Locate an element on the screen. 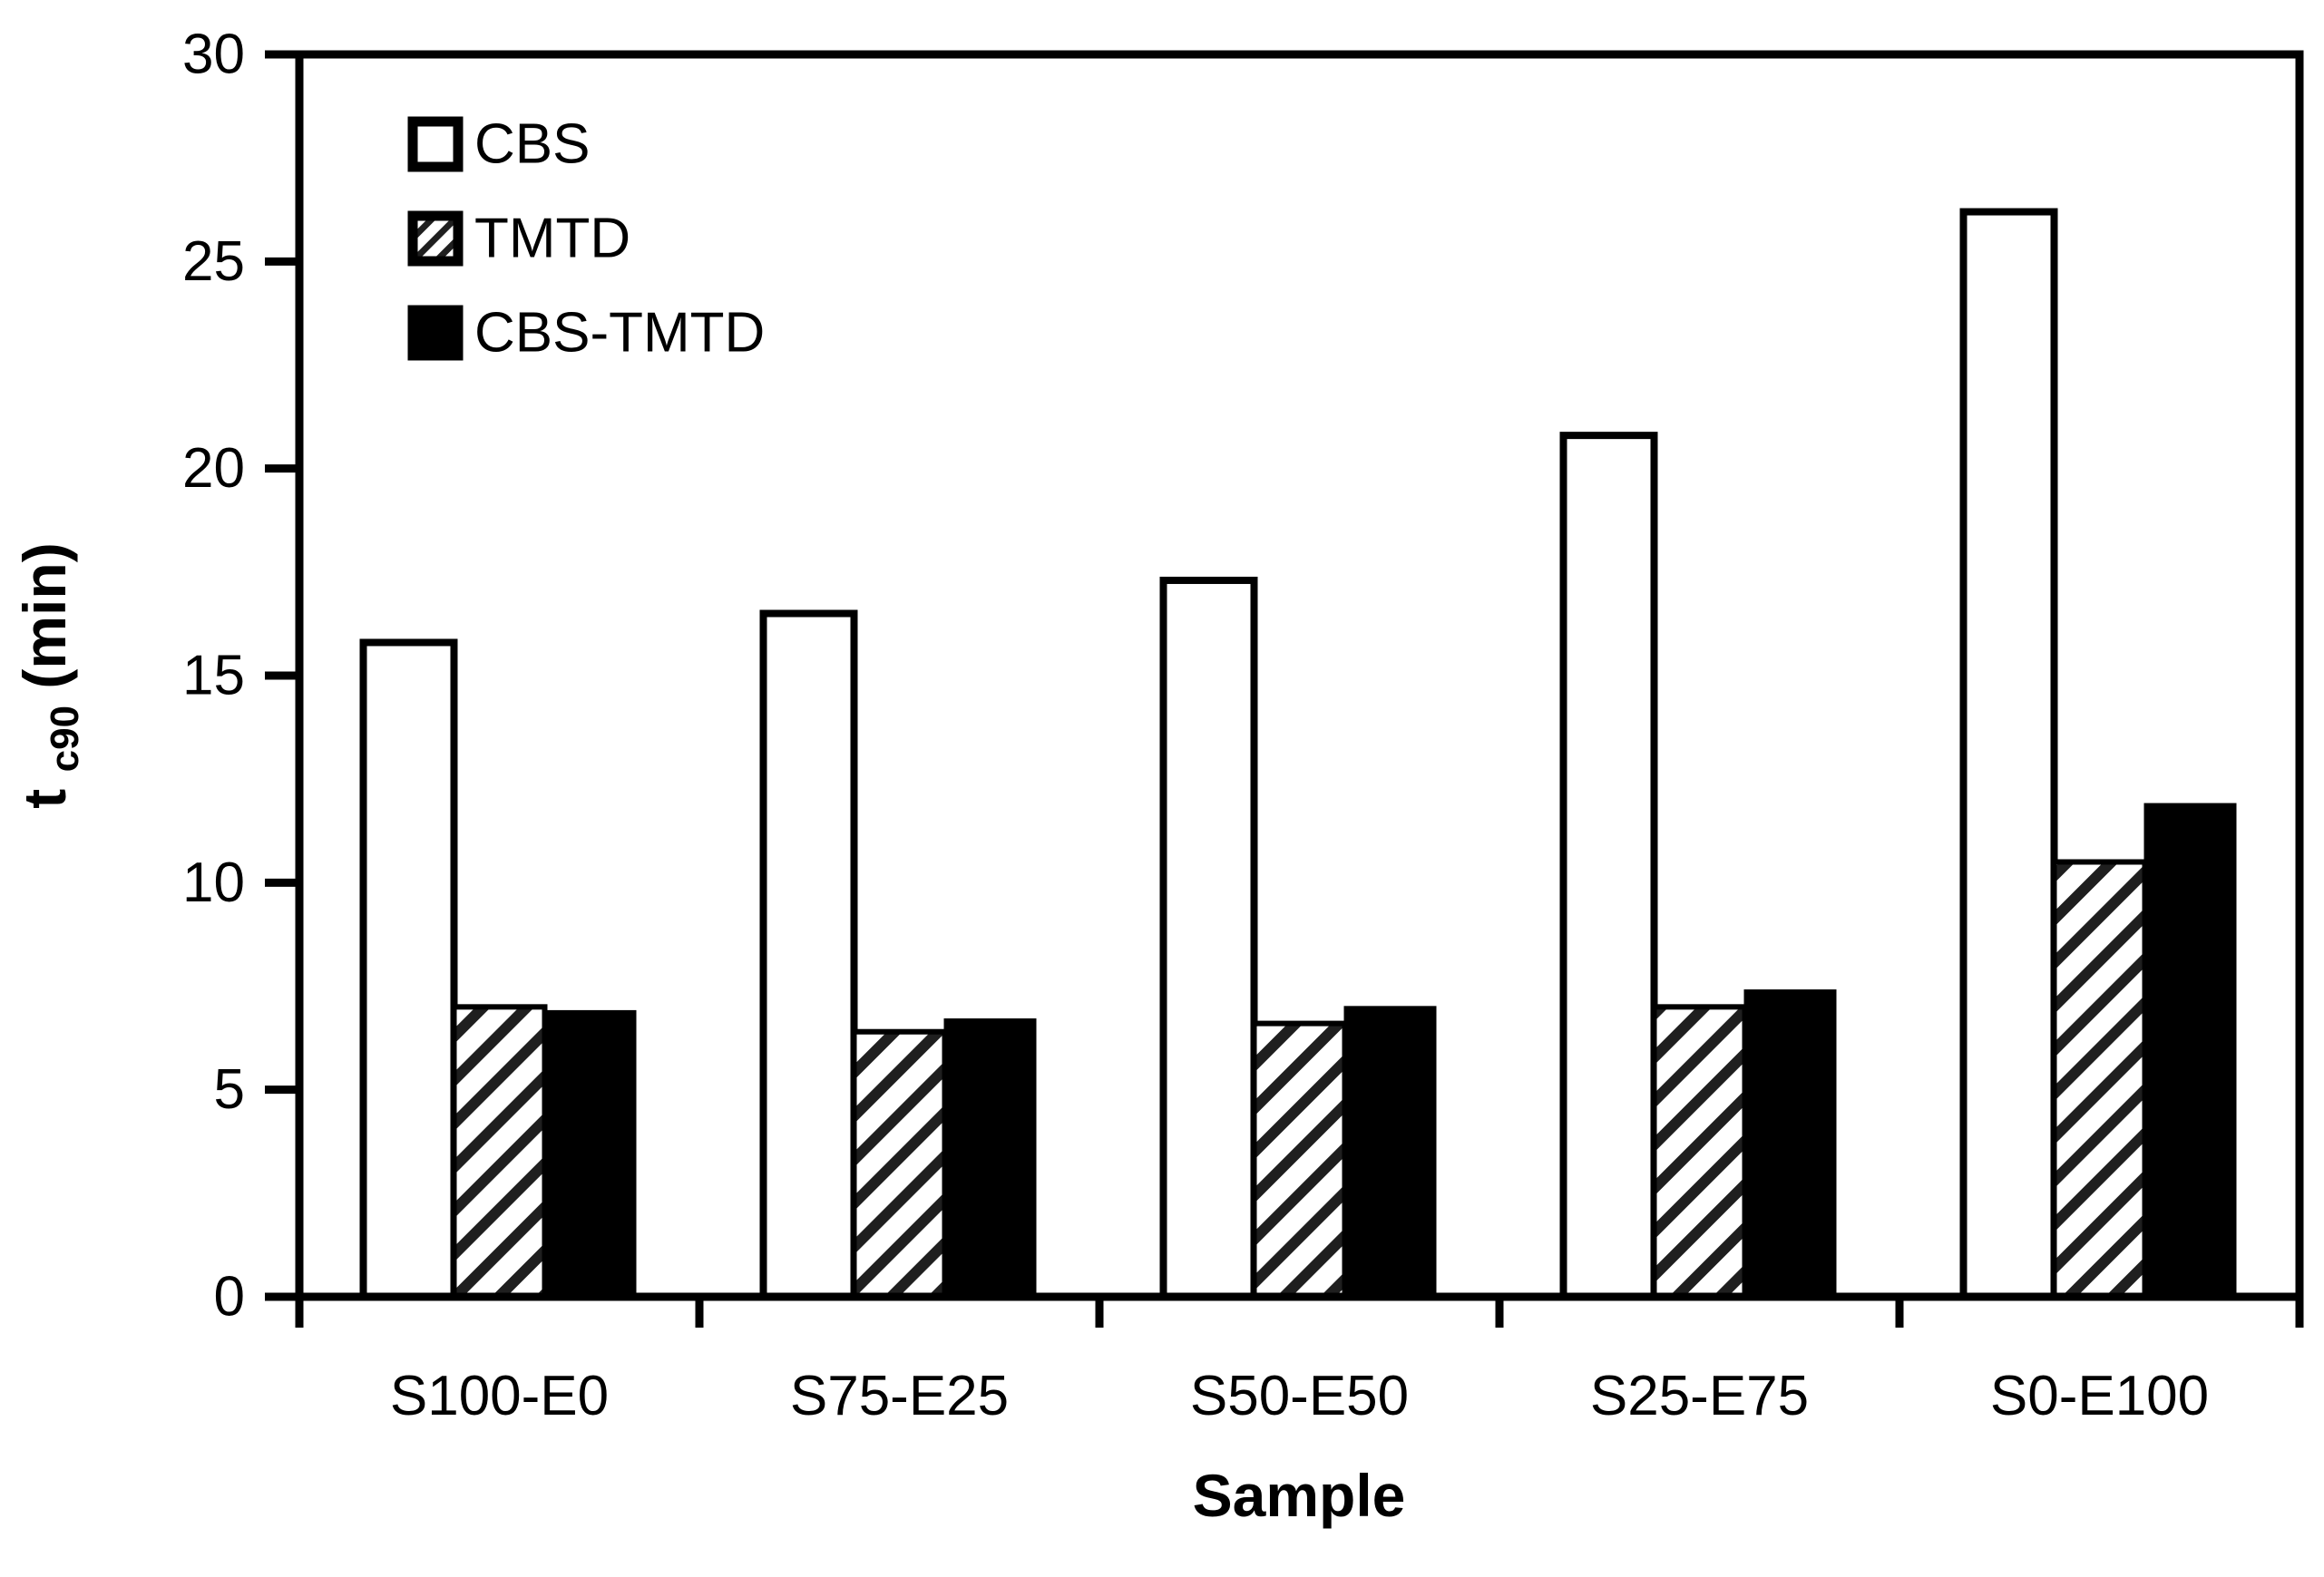 The width and height of the screenshot is (2324, 1577). x-axis: S100-E0 S75-E25 S50-E50 S25-E75 S0-E100 is located at coordinates (1299, 1362).